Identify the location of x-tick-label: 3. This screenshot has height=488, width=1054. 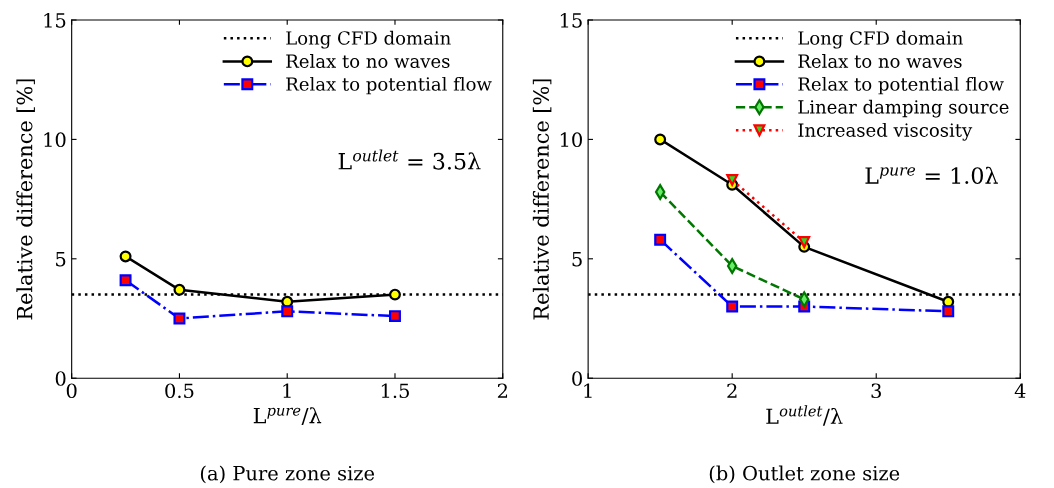
(876, 391).